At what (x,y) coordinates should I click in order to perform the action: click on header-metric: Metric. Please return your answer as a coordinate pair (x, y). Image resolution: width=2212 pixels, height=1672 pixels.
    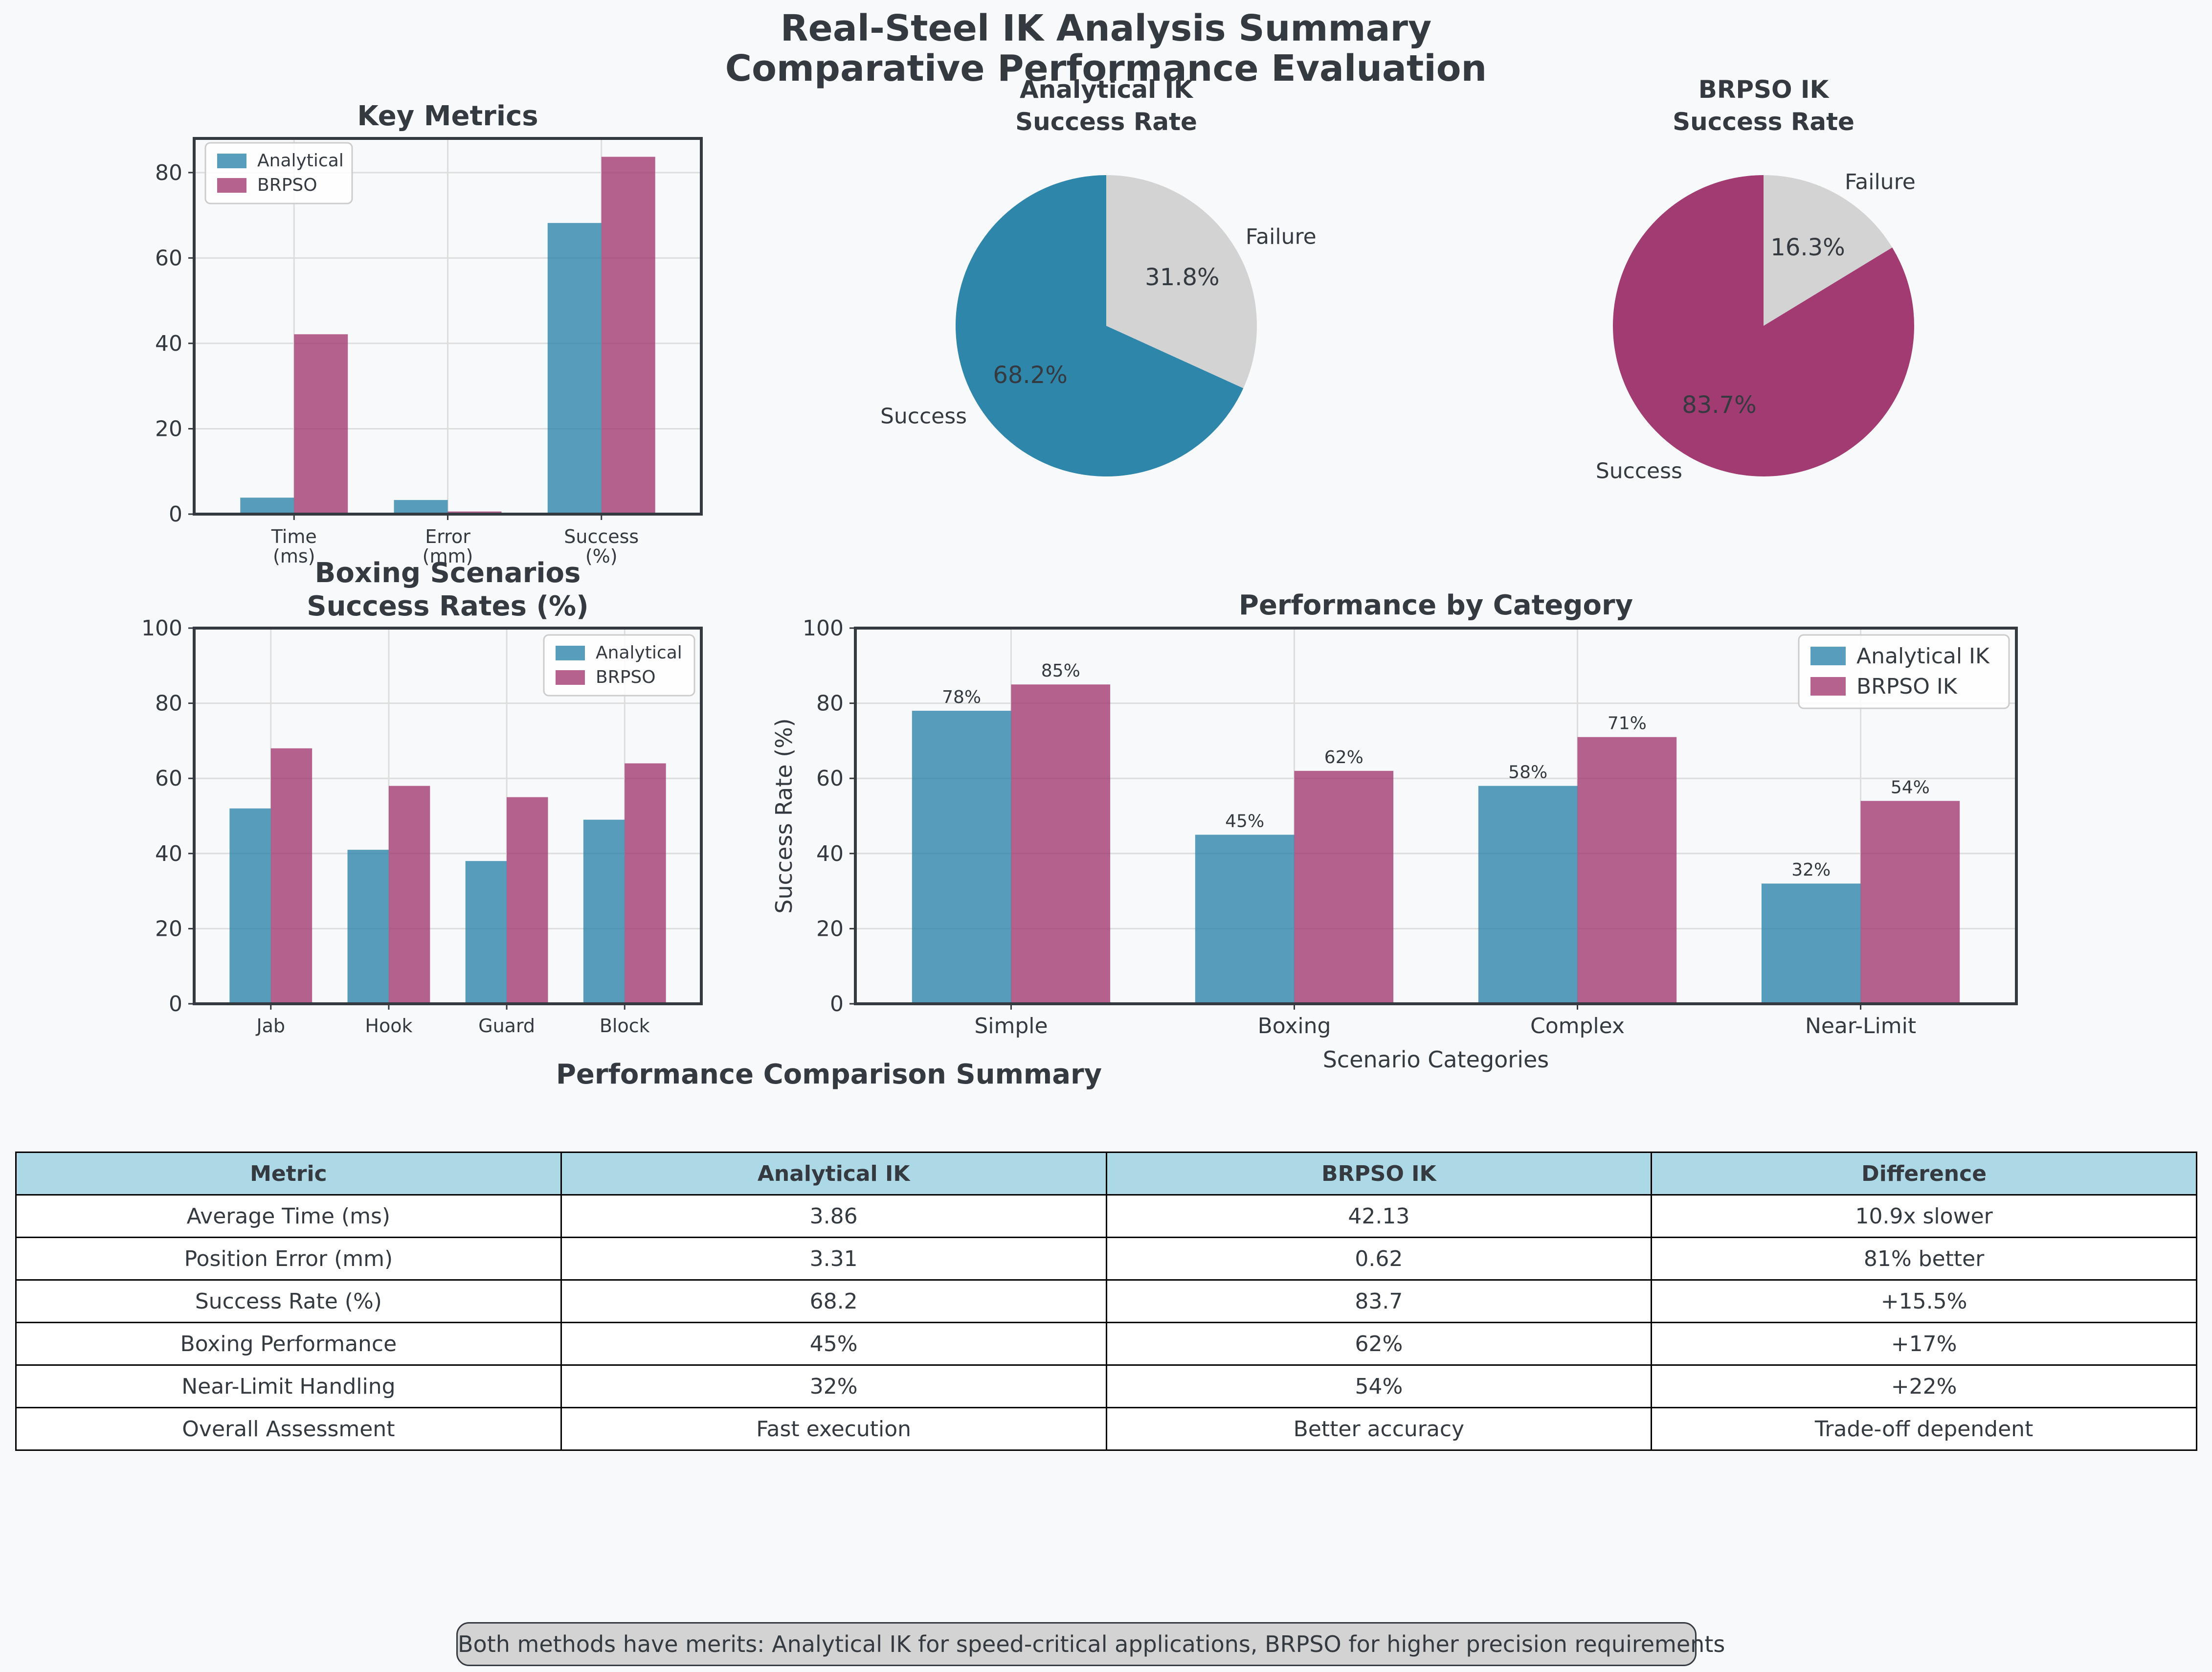
    Looking at the image, I should click on (288, 1174).